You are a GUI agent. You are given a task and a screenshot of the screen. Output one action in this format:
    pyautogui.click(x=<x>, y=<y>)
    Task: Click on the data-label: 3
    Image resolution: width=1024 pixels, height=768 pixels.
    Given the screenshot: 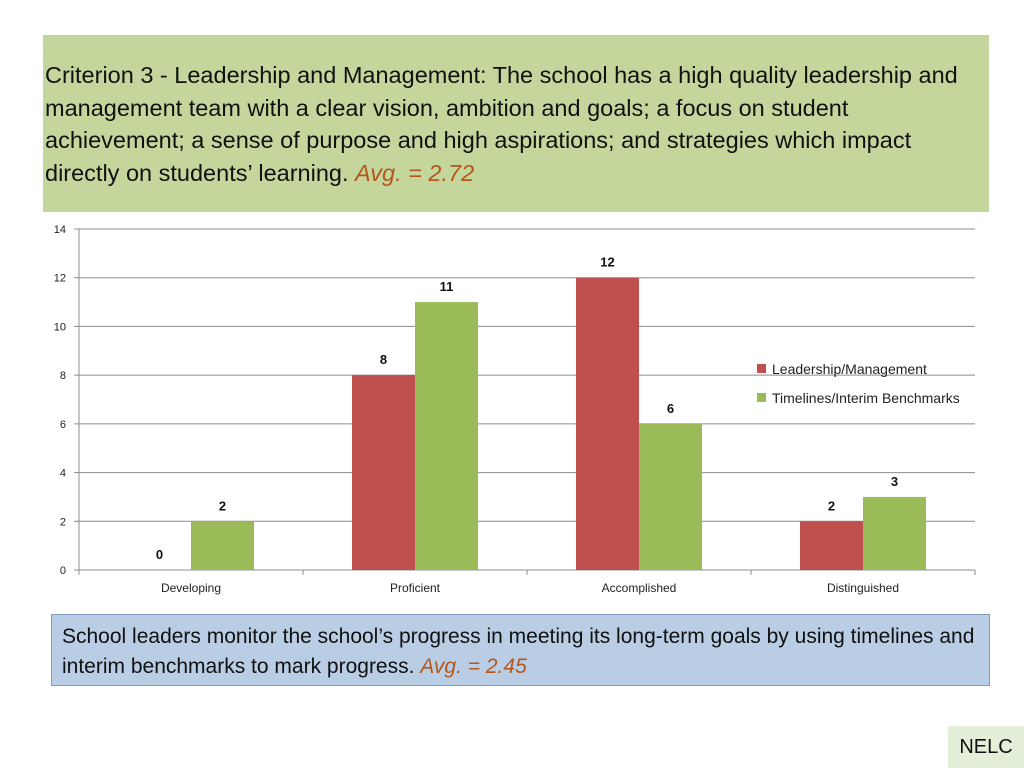 What is the action you would take?
    pyautogui.click(x=894, y=481)
    